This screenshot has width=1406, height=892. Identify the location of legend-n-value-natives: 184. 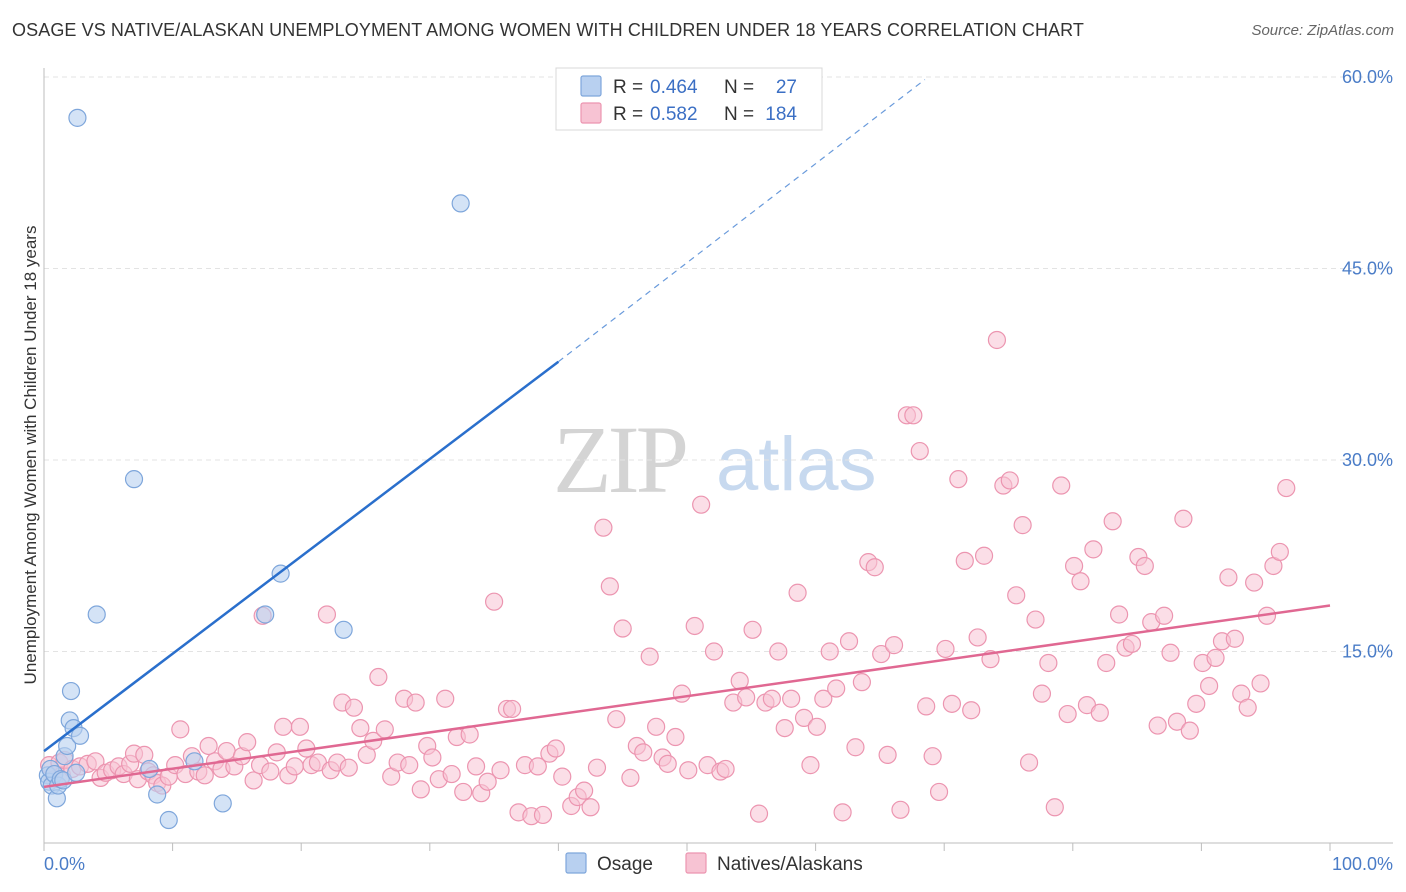
(781, 114).